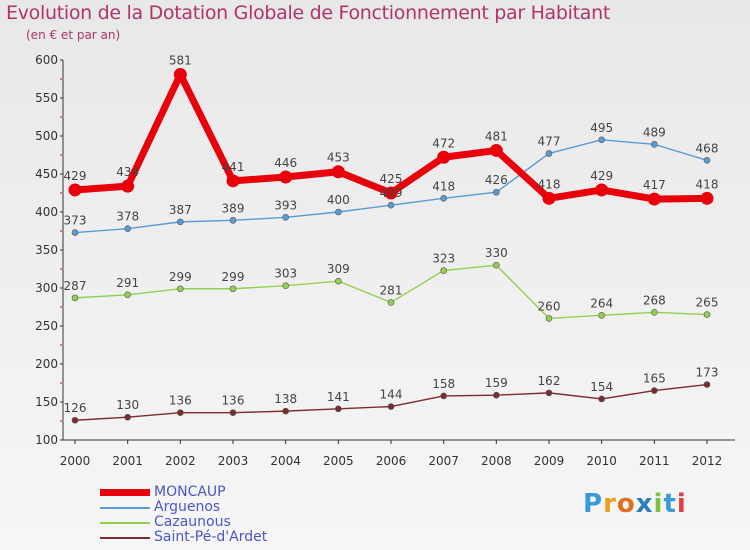 The width and height of the screenshot is (750, 550). What do you see at coordinates (443, 461) in the screenshot?
I see `x-tick-label: 2007` at bounding box center [443, 461].